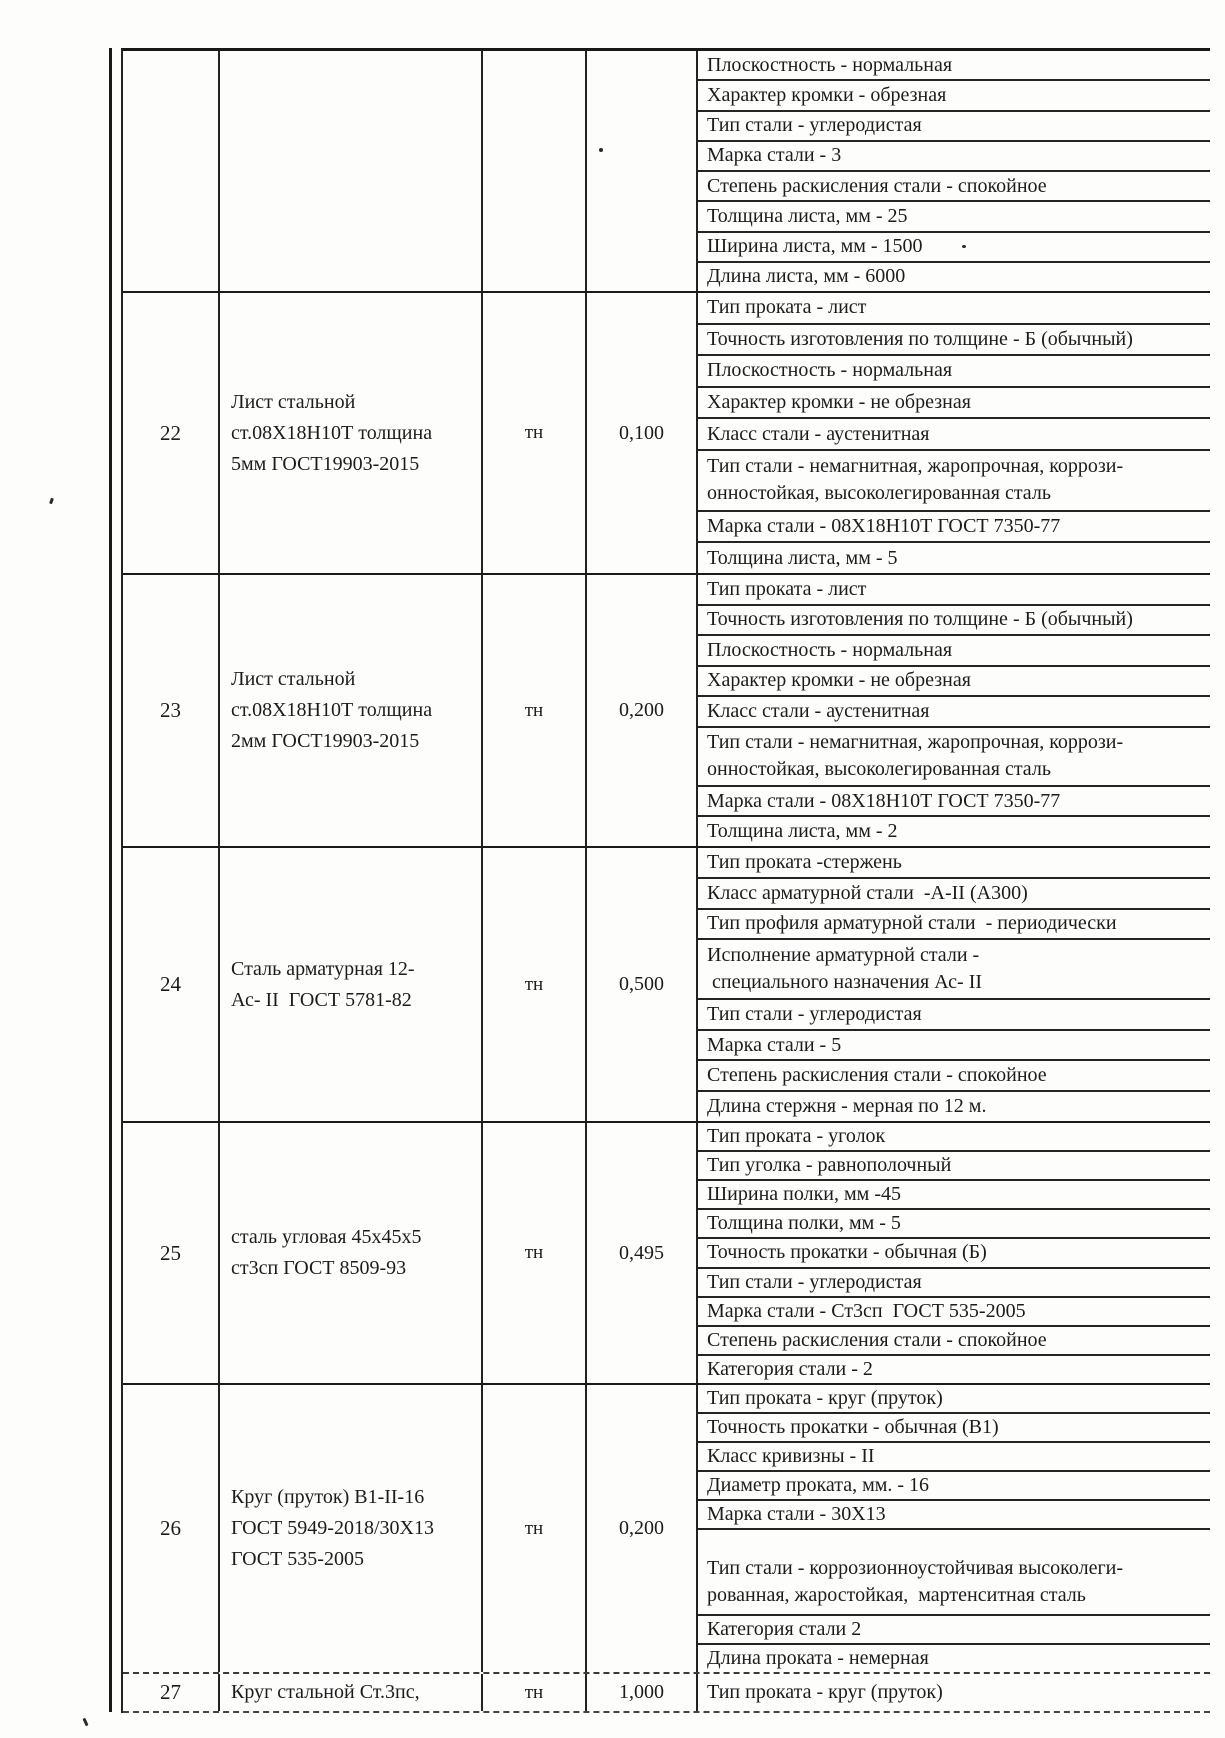  What do you see at coordinates (642, 1253) in the screenshot?
I see `quantity-cell: 0,495` at bounding box center [642, 1253].